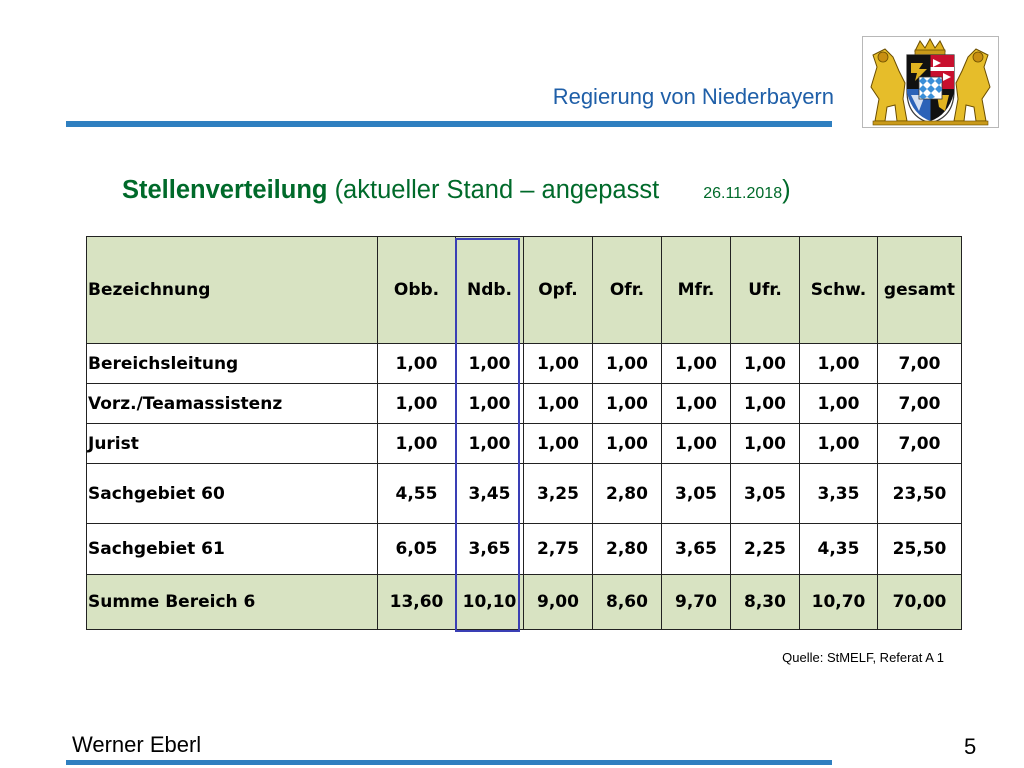 This screenshot has width=1024, height=768. I want to click on column-header: Bezeichnung, so click(232, 290).